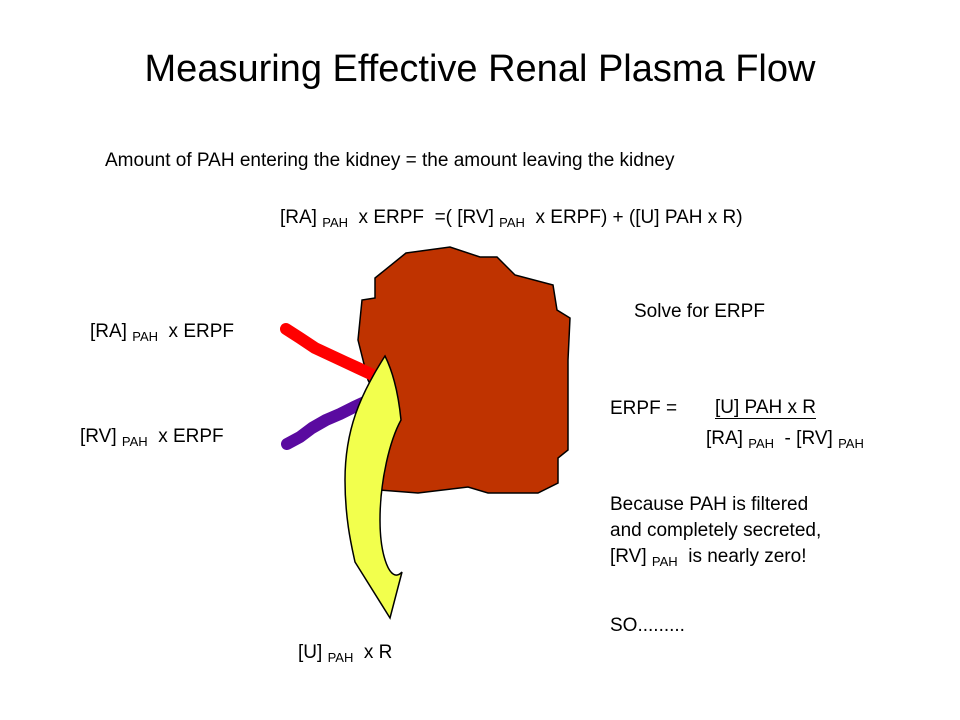 The width and height of the screenshot is (960, 720). I want to click on kidney-shape, so click(464, 370).